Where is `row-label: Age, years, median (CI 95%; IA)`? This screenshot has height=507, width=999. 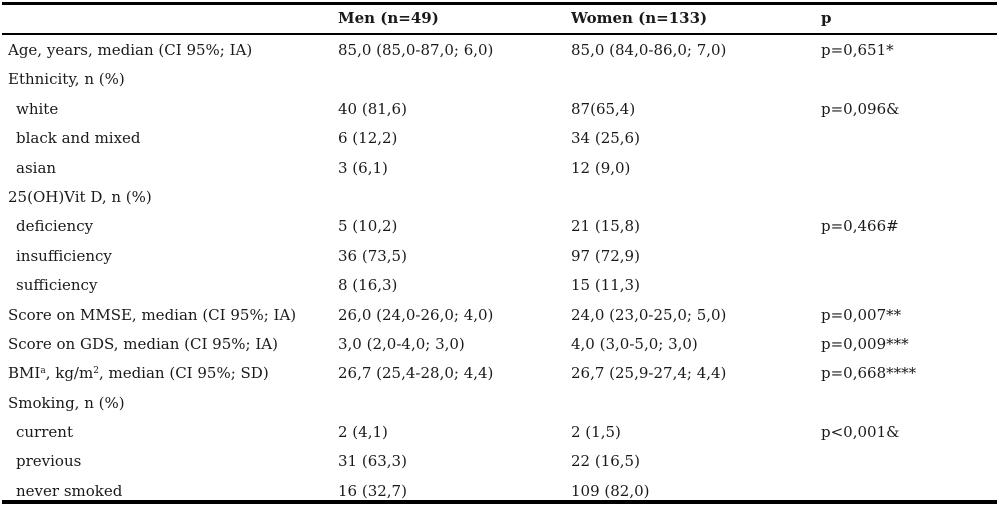 row-label: Age, years, median (CI 95%; IA) is located at coordinates (130, 50).